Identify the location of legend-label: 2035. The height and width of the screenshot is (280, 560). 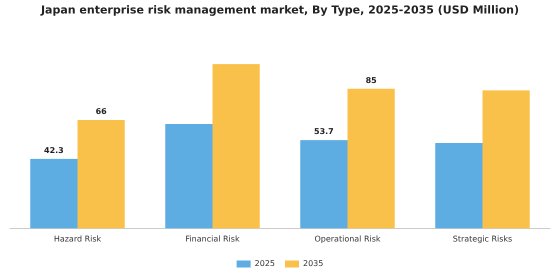
(313, 263).